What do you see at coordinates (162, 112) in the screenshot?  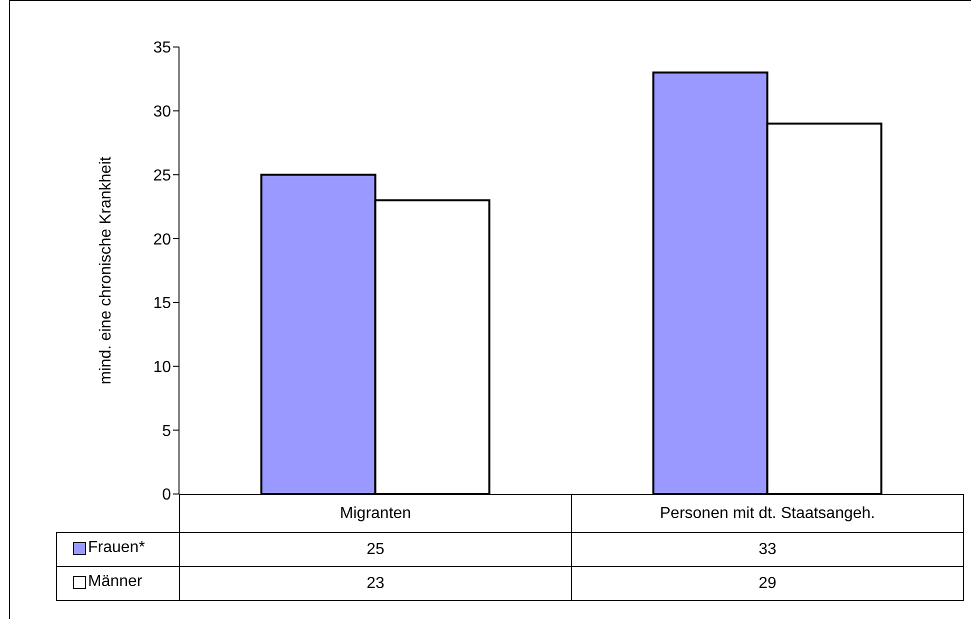 I see `y-tick-label: 30` at bounding box center [162, 112].